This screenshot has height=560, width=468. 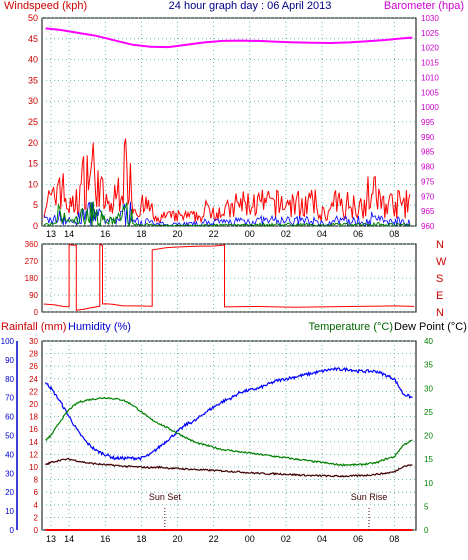 What do you see at coordinates (33, 143) in the screenshot?
I see `chart1-ytick-left: 20` at bounding box center [33, 143].